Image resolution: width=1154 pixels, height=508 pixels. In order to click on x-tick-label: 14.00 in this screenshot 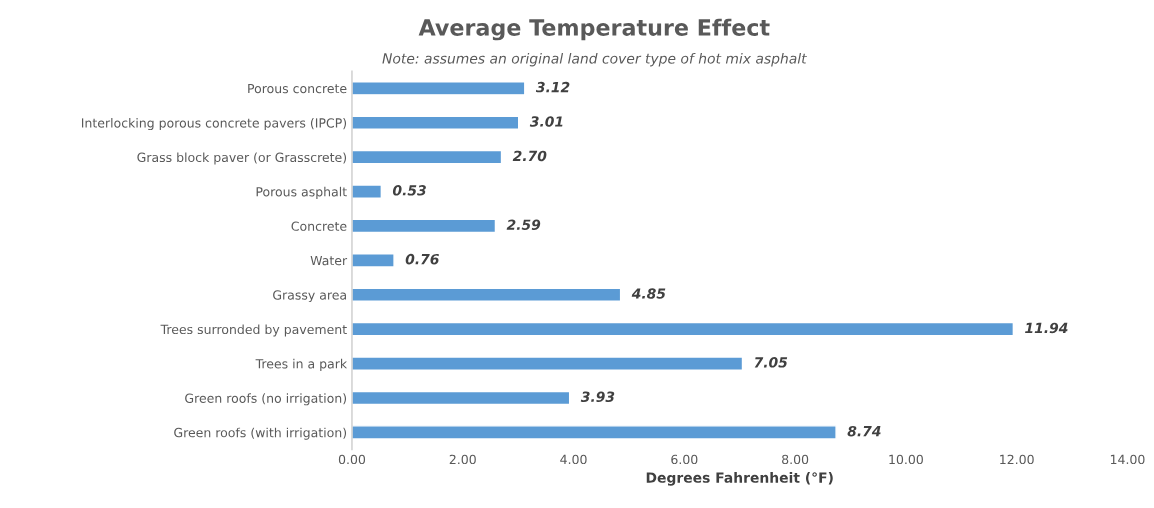, I will do `click(1127, 459)`.